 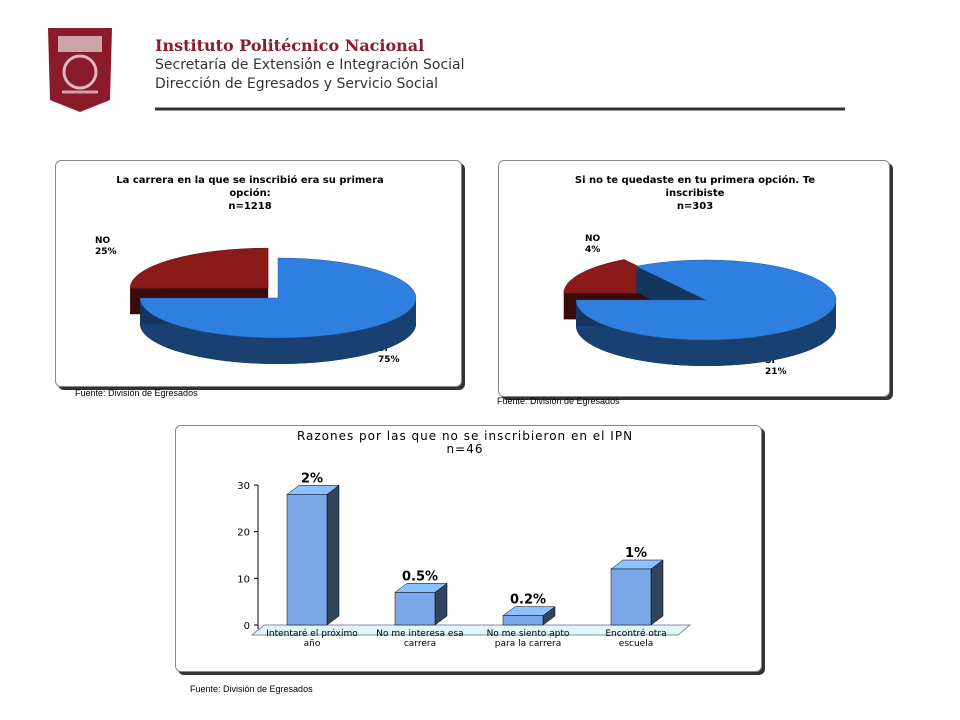 What do you see at coordinates (770, 361) in the screenshot?
I see `category-label: SI` at bounding box center [770, 361].